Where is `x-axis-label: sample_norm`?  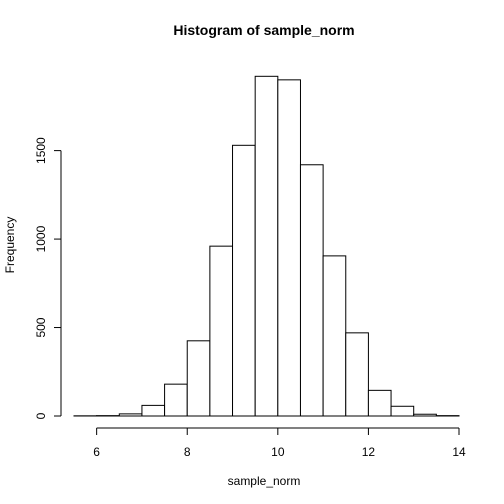
x-axis-label: sample_norm is located at coordinates (264, 481).